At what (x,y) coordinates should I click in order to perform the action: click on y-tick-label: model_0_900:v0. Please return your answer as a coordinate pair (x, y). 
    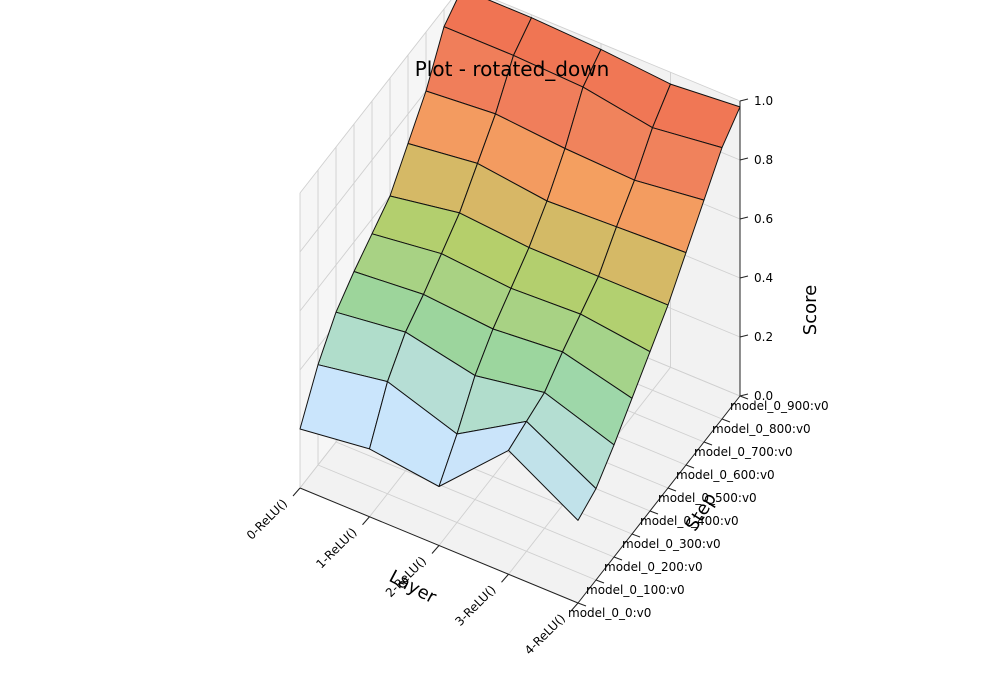
    Looking at the image, I should click on (779, 406).